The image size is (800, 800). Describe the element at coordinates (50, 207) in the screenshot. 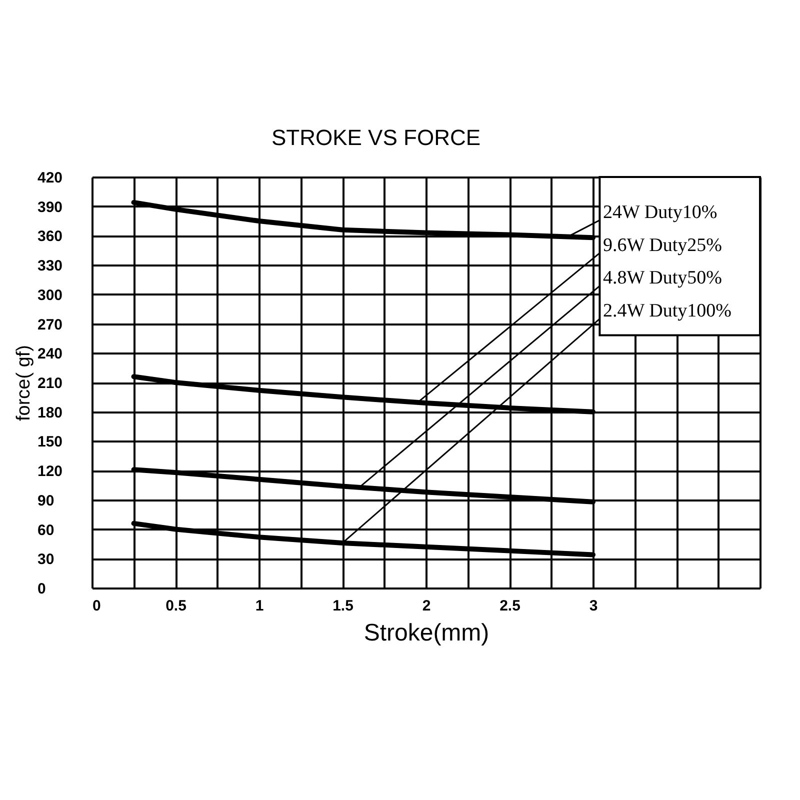

I see `y-tick-label: 390` at that location.